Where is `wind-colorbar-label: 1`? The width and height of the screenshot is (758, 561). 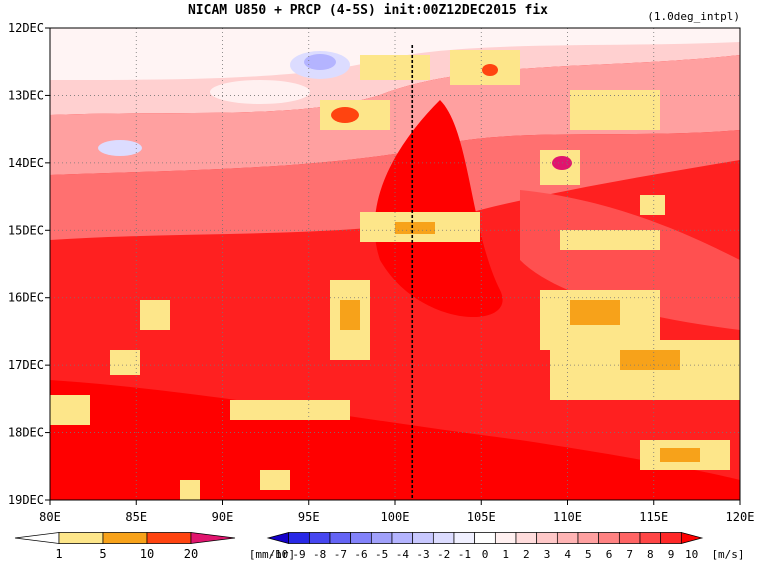
wind-colorbar-label: 1 is located at coordinates (505, 554).